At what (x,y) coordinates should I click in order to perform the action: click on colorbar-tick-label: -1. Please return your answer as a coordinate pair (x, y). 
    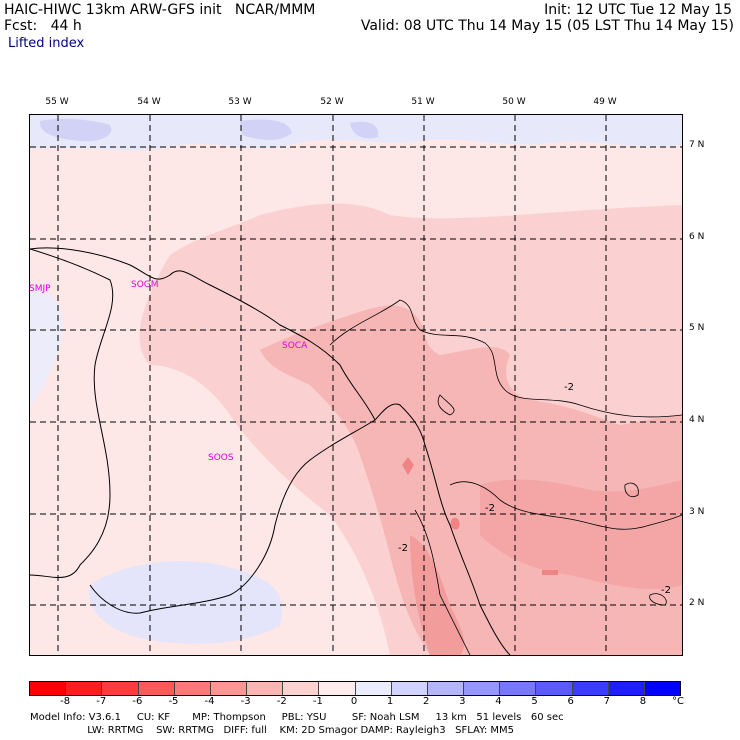
    Looking at the image, I should click on (317, 701).